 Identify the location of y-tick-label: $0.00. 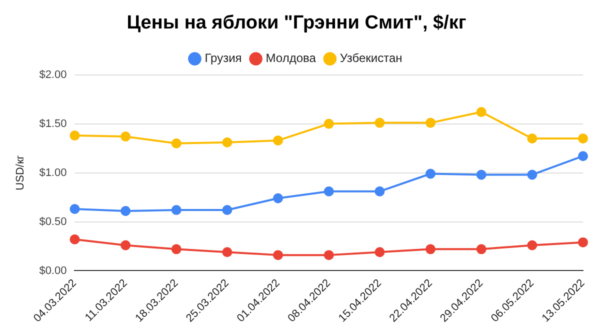
(53, 270).